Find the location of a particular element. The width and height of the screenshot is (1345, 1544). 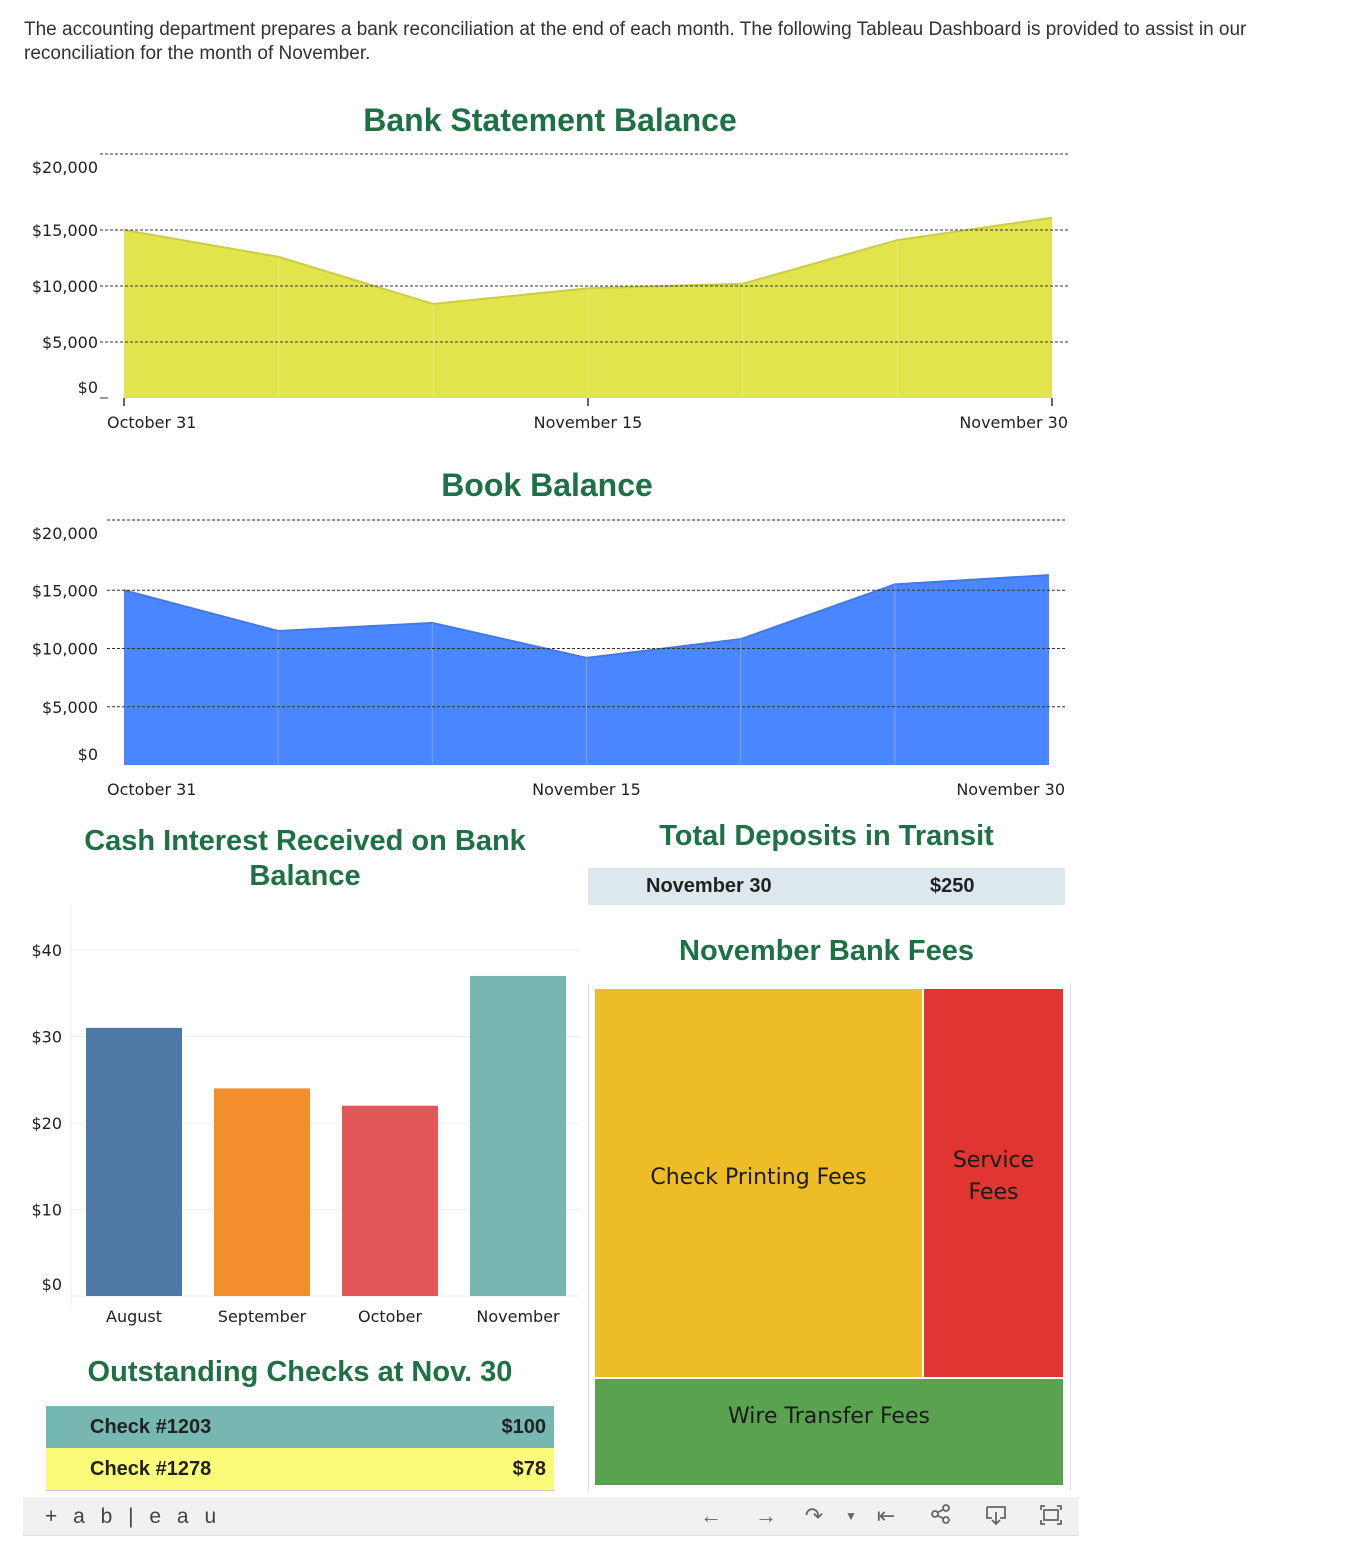

fees-title: November Bank Fees is located at coordinates (826, 951).